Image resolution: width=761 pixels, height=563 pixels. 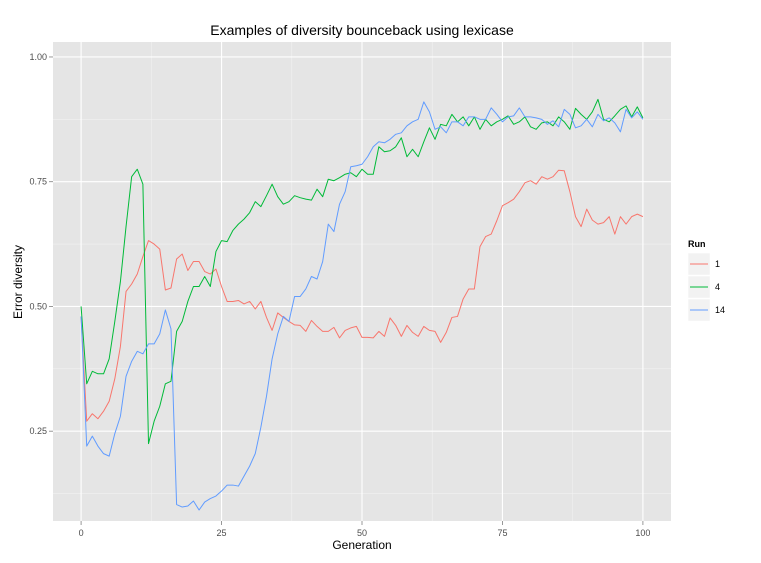 I want to click on x-axis-ticks: 0 25 50 75 100, so click(x=364, y=529).